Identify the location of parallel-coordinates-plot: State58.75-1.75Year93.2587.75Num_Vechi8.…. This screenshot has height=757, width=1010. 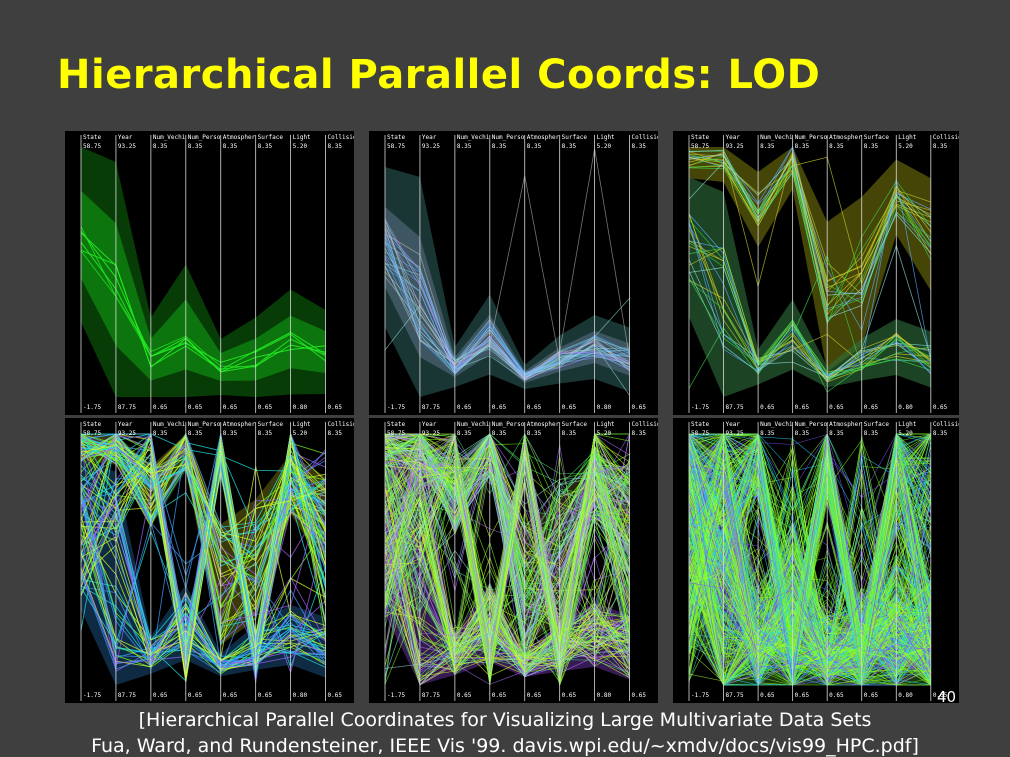
(217, 561).